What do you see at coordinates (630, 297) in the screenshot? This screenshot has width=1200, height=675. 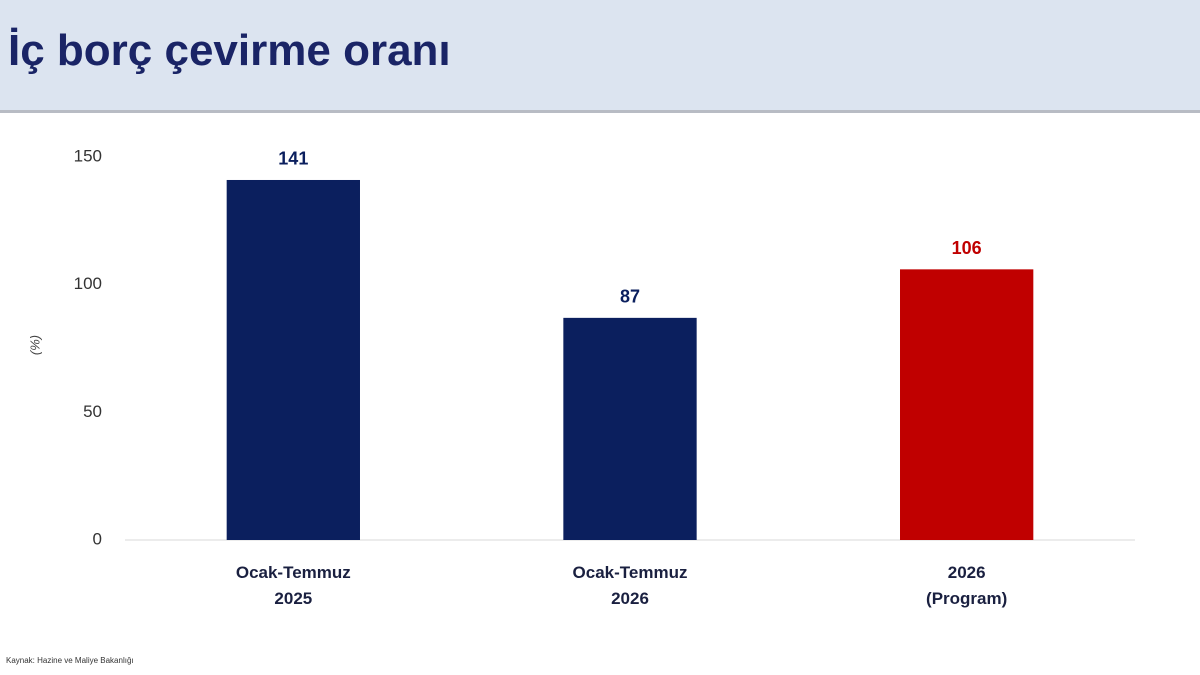 I see `value-label: 87` at bounding box center [630, 297].